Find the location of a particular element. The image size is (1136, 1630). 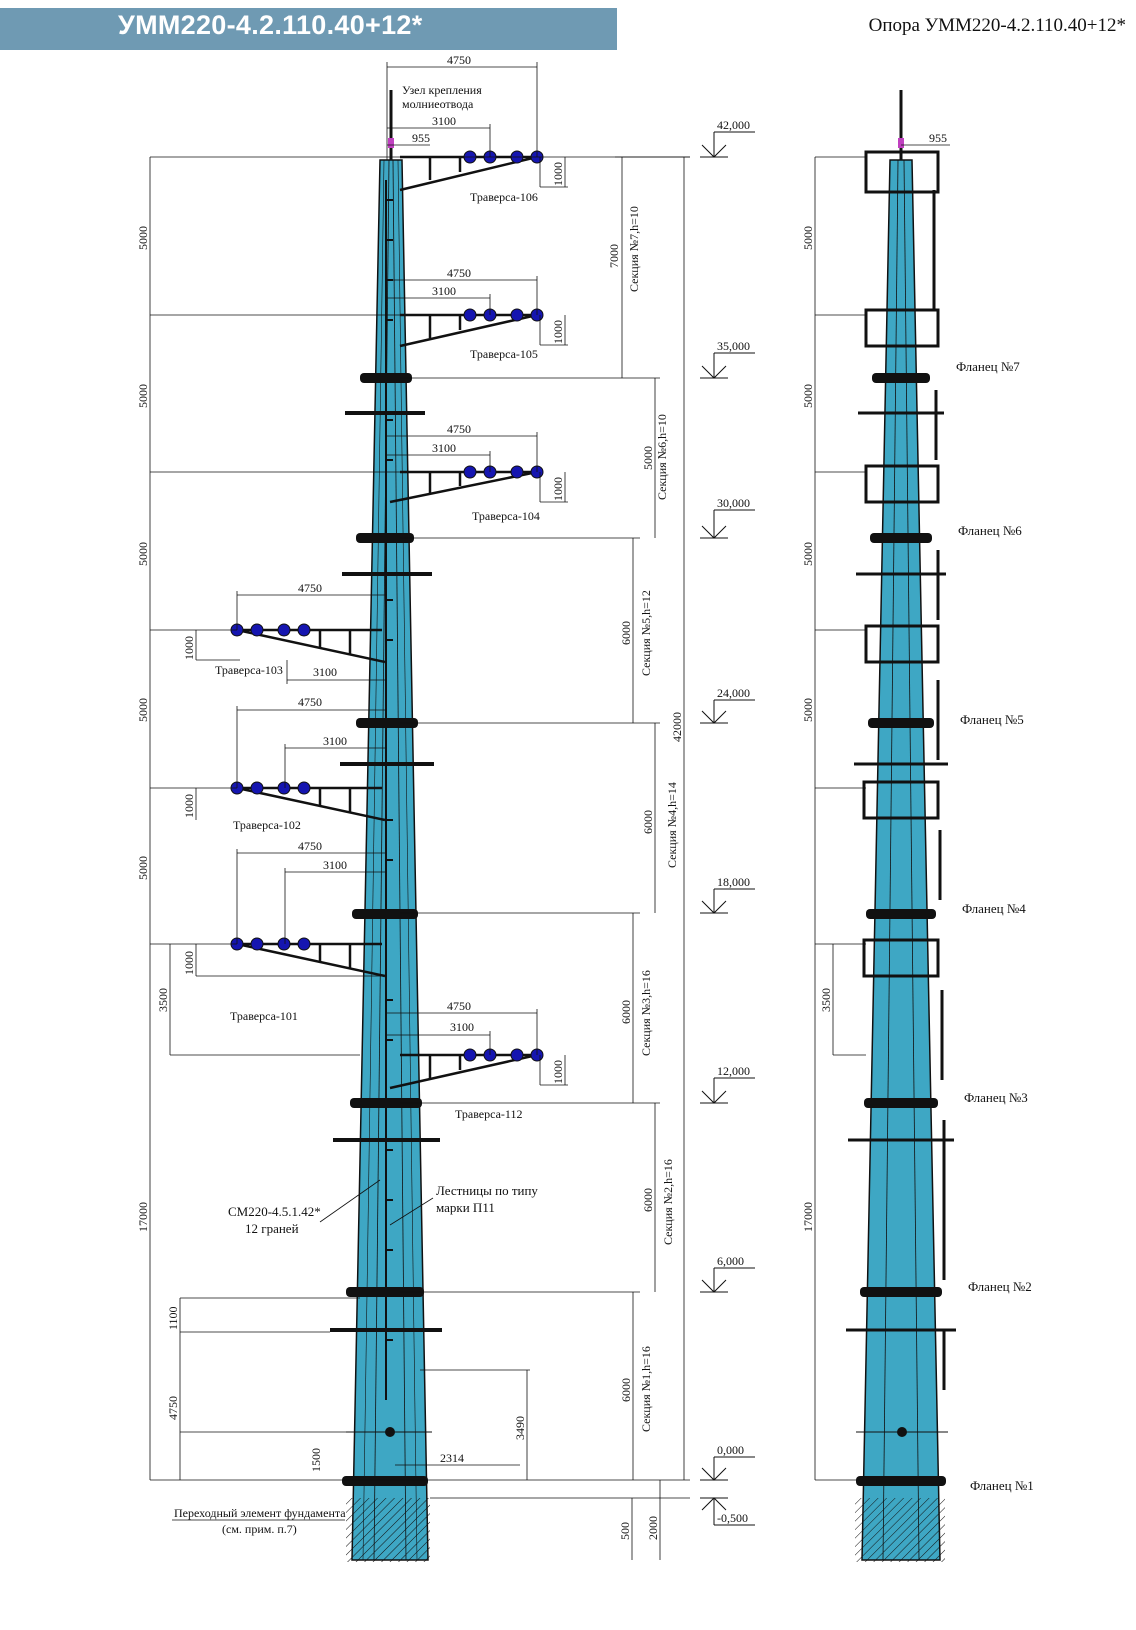

left-dim-2: 5000 is located at coordinates (143, 396).